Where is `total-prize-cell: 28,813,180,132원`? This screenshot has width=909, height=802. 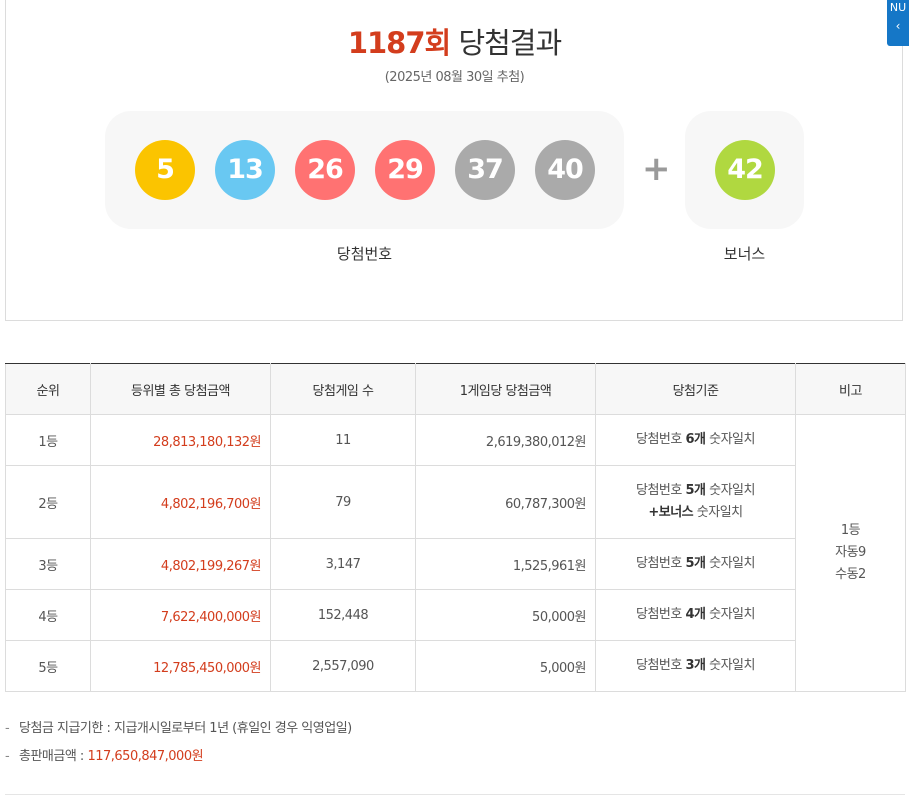 total-prize-cell: 28,813,180,132원 is located at coordinates (180, 440).